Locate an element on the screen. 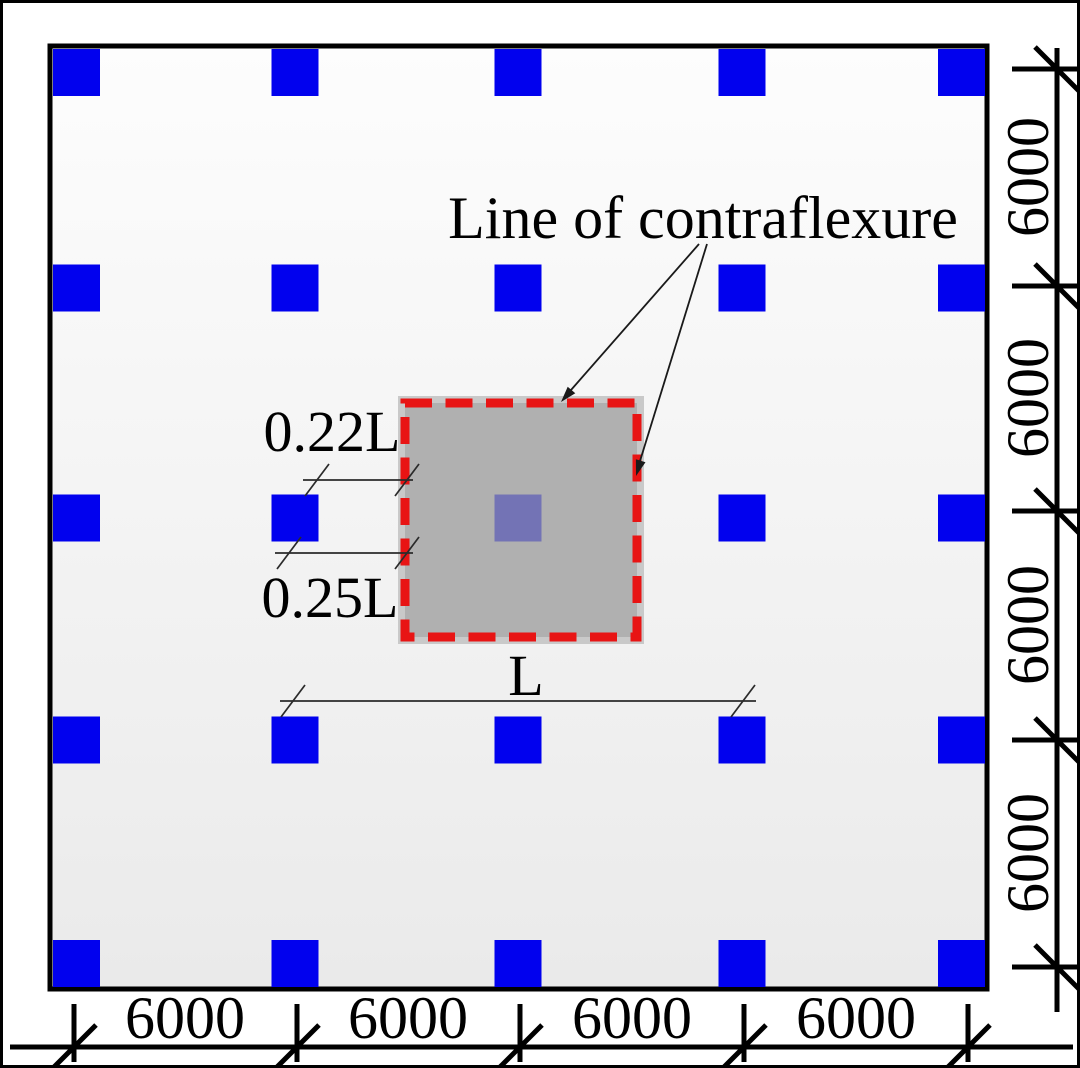  dim-022l-label: 0.22L is located at coordinates (332, 431).